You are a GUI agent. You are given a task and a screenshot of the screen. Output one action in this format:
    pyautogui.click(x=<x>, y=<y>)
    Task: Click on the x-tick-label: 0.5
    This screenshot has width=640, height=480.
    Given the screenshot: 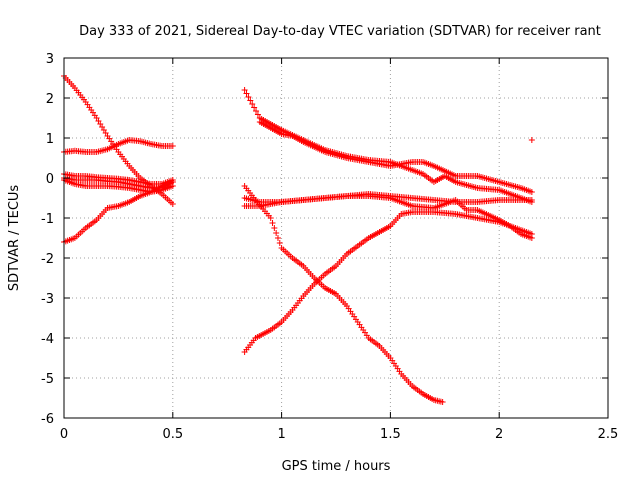 What is the action you would take?
    pyautogui.click(x=172, y=434)
    